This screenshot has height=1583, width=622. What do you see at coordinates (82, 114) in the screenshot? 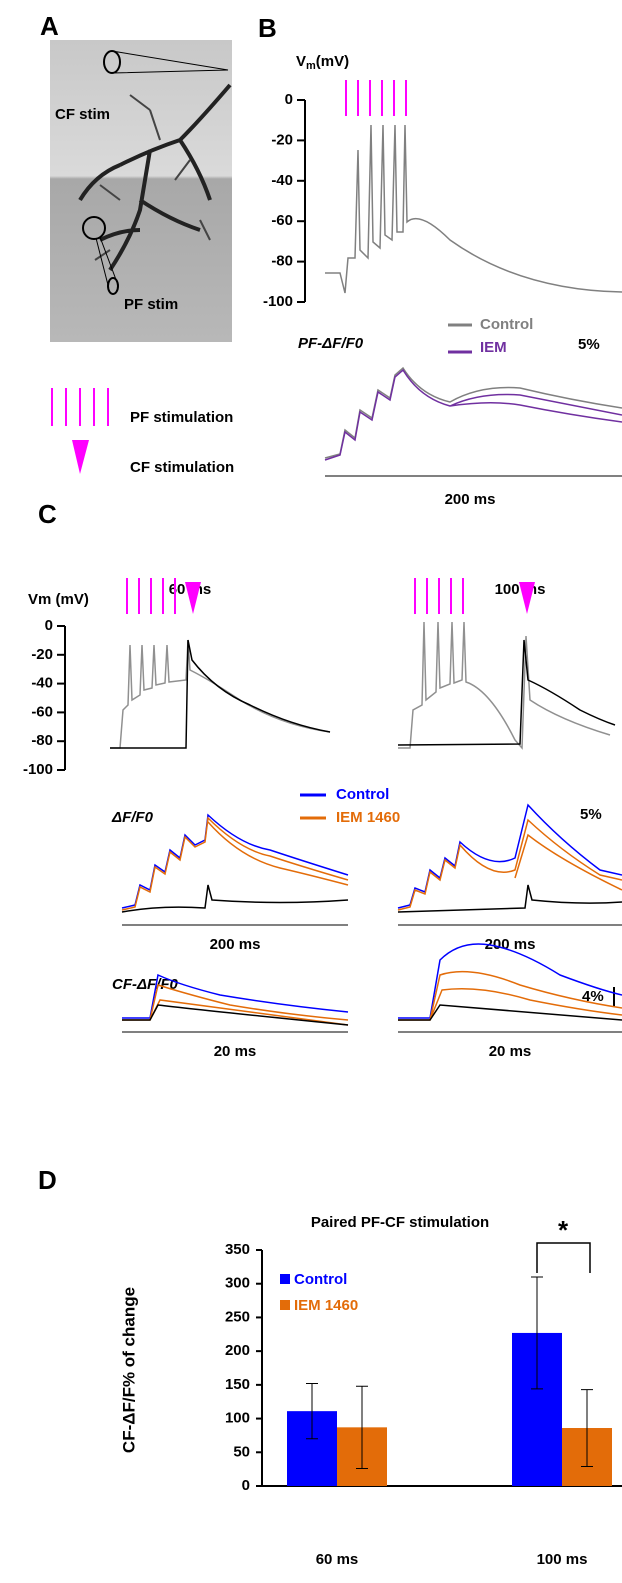
I see `label: CF stim` at bounding box center [82, 114].